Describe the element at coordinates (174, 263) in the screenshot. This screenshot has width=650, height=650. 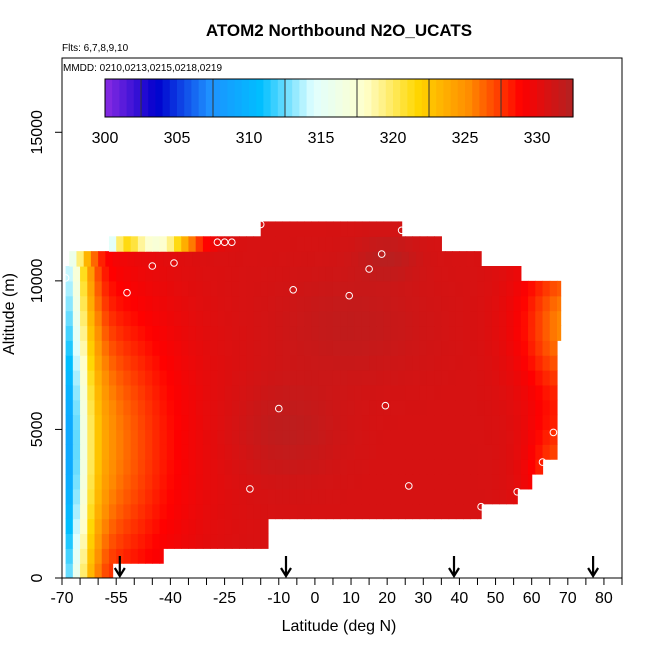
I see `sample-point` at that location.